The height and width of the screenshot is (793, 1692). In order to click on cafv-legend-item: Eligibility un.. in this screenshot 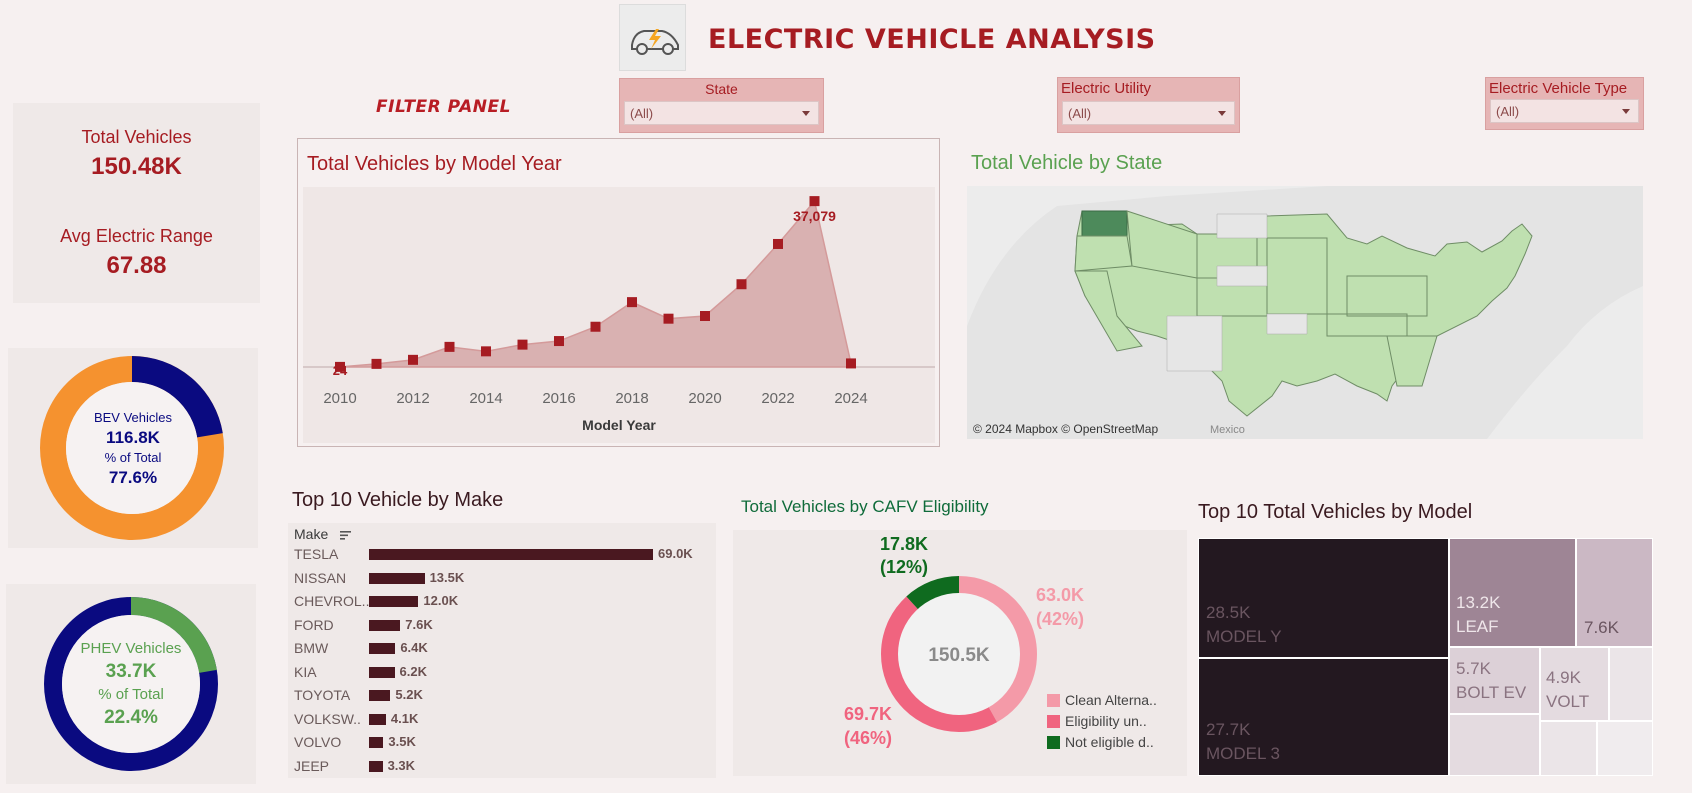, I will do `click(1102, 721)`.